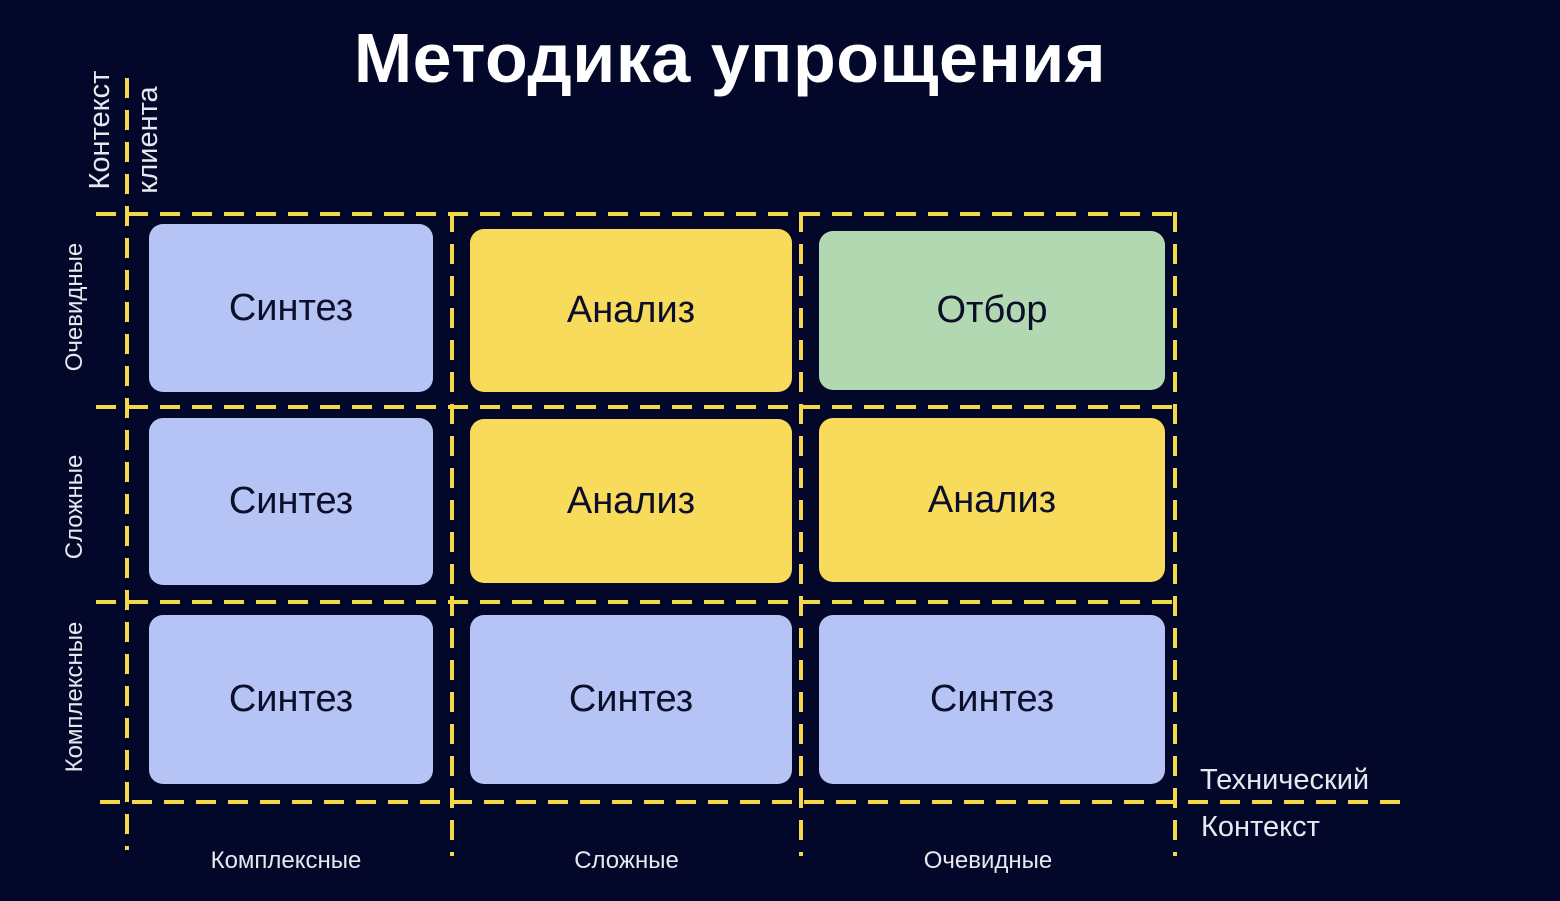  I want to click on y-axis-title-line1: Контекст, so click(100, 130).